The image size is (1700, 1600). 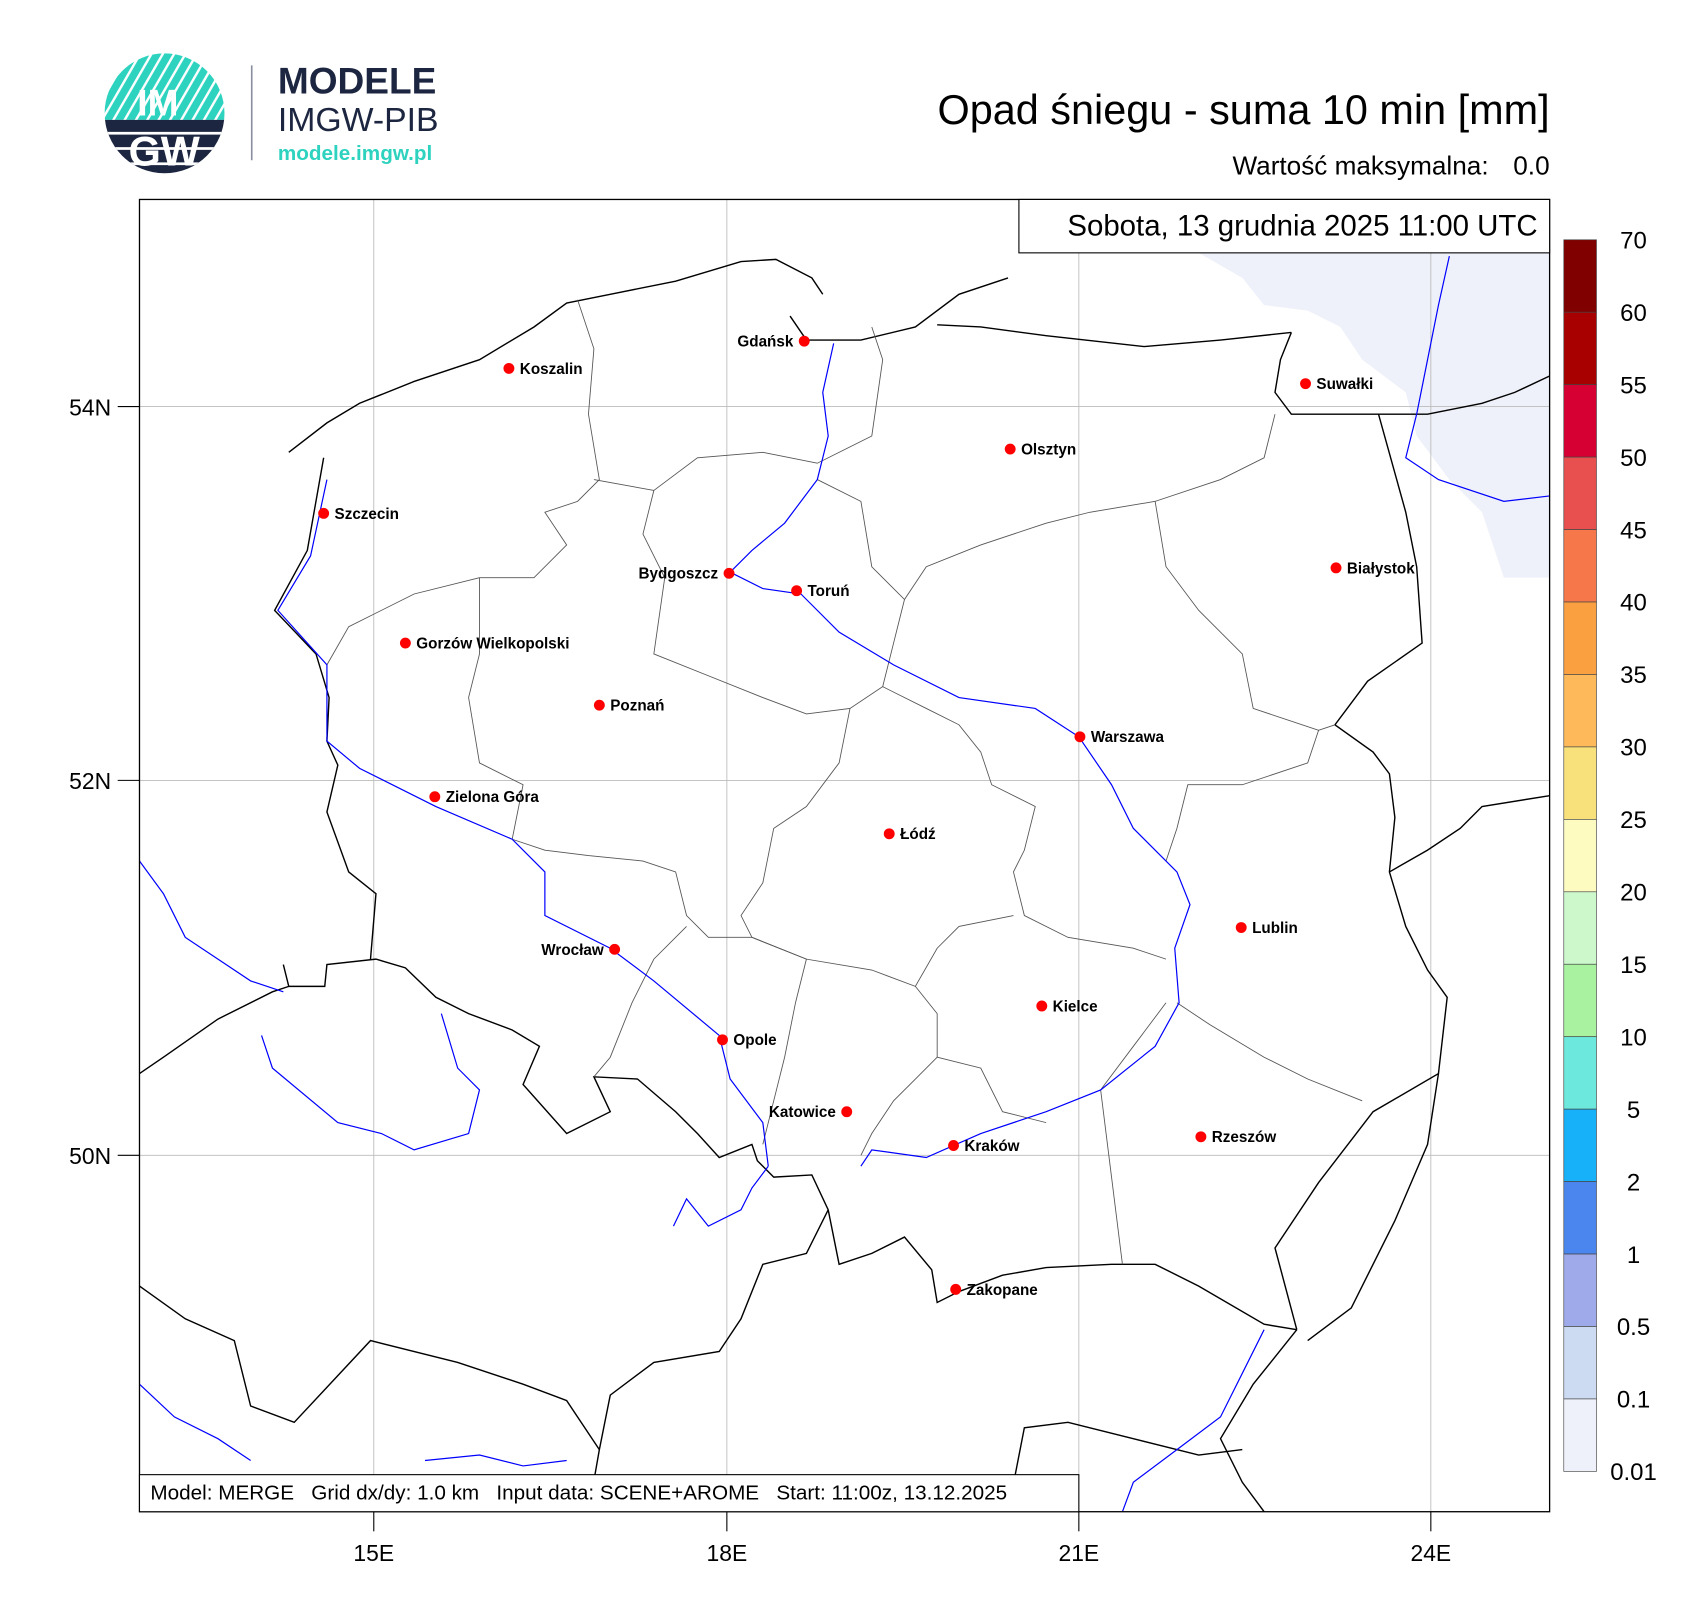 I want to click on logo-url: modele.imgw.pl, so click(x=355, y=153).